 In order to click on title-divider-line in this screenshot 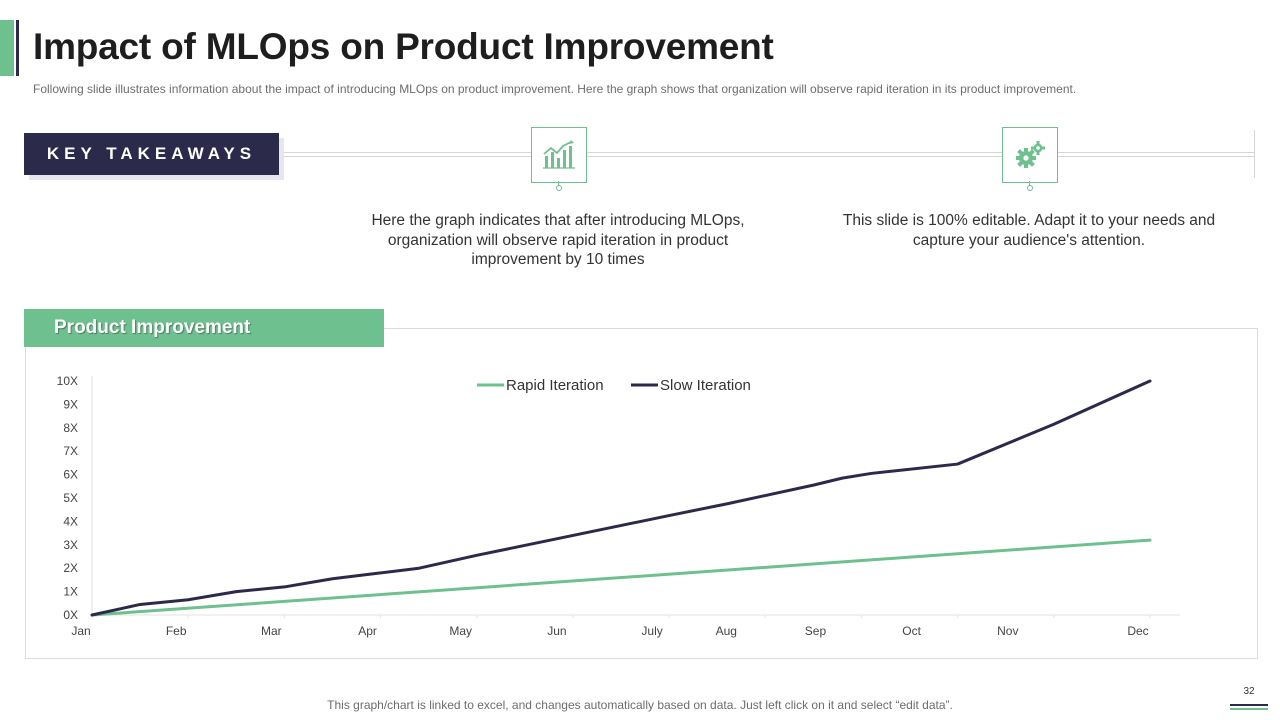, I will do `click(17, 48)`.